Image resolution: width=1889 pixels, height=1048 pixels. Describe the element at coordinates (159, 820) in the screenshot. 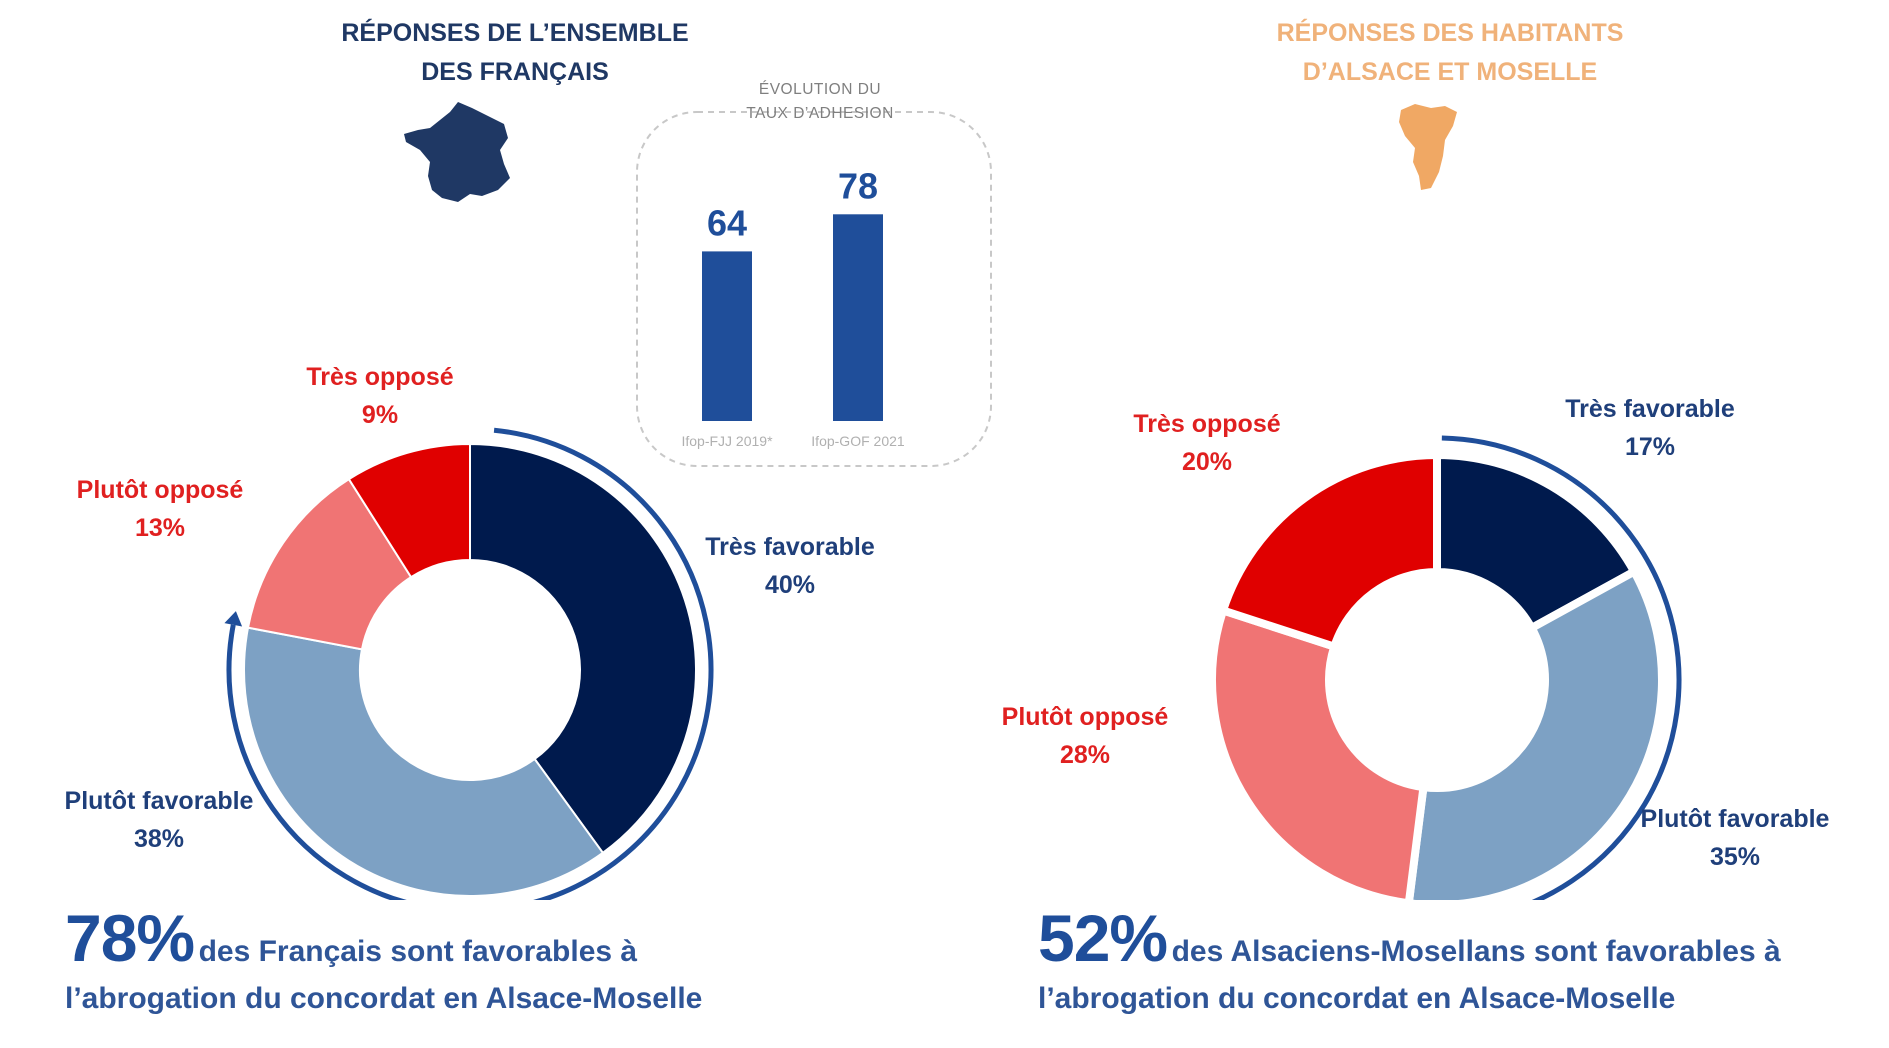

I see `fr-label-plutot-favorable: Plutôt favorable 38%` at that location.